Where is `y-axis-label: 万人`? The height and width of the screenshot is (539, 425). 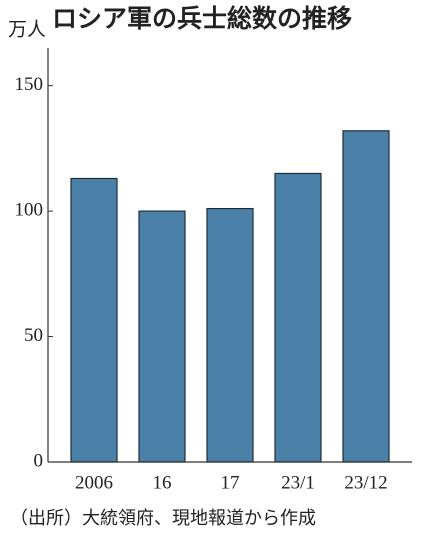
y-axis-label: 万人 is located at coordinates (27, 30).